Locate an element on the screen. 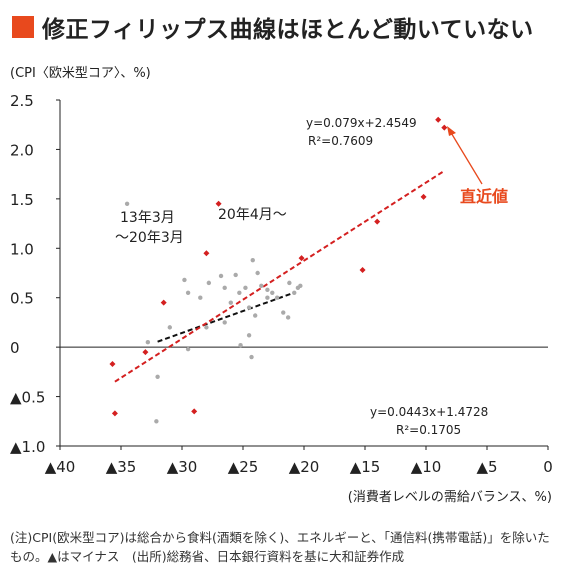  latest-value-arrow is located at coordinates (466, 157).